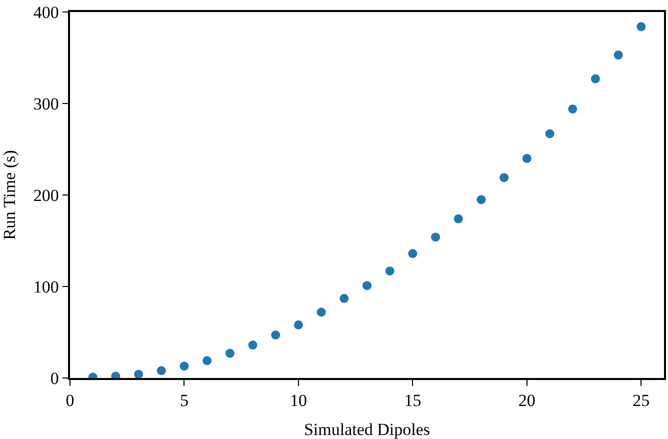  I want to click on y-tick-label: 300, so click(46, 104).